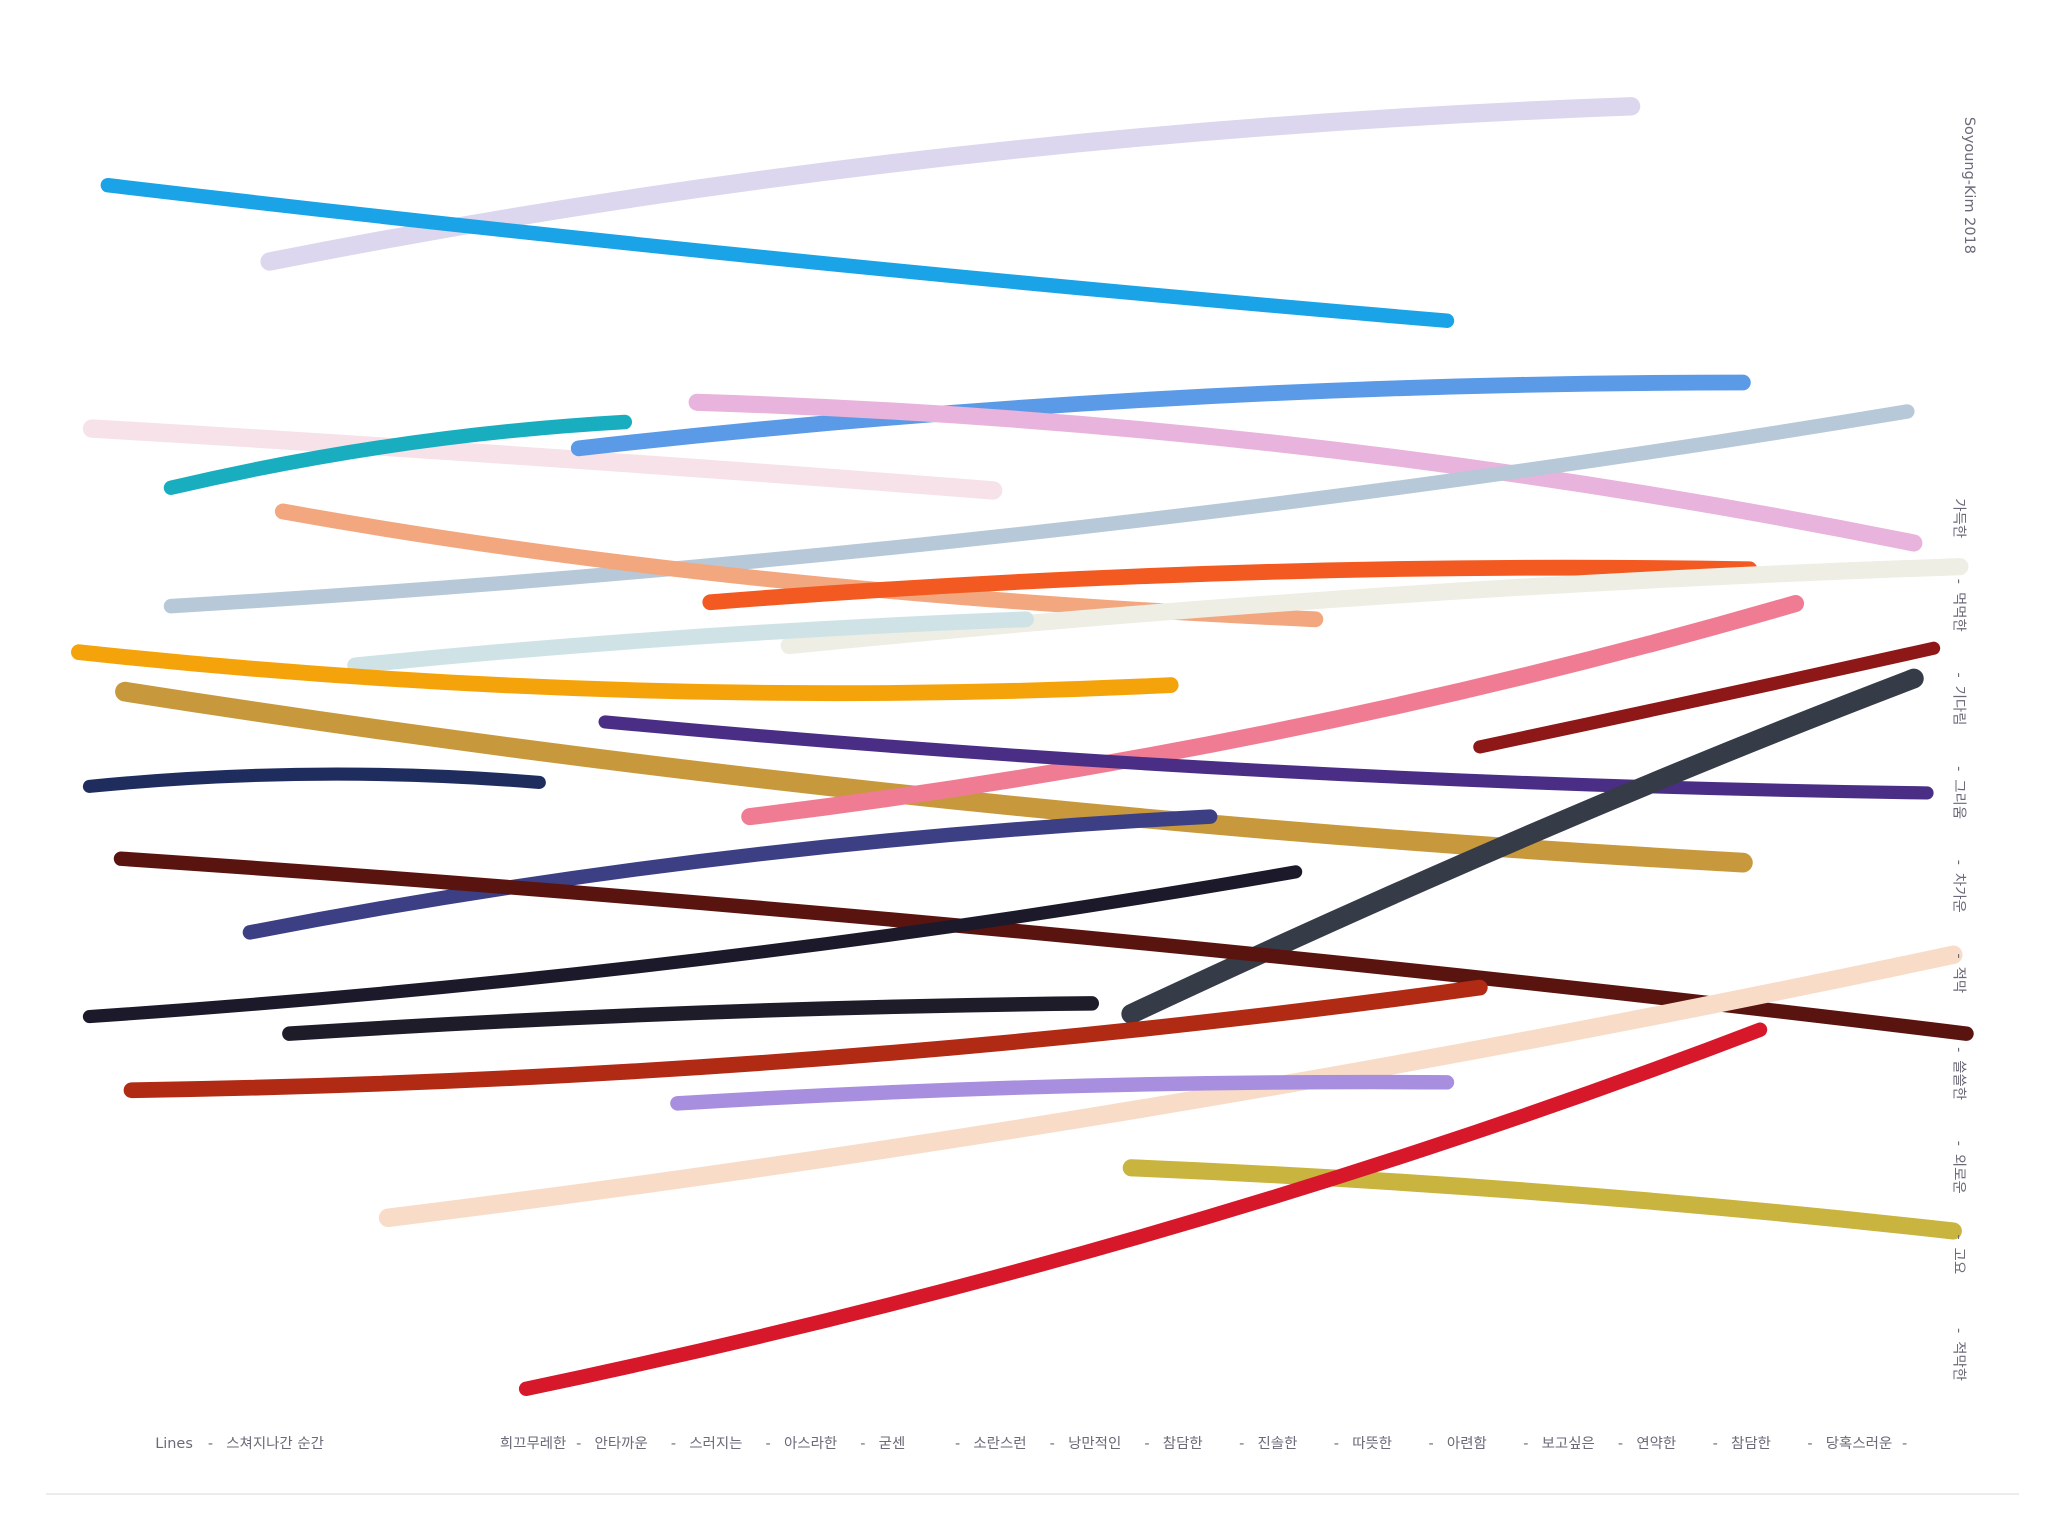 The height and width of the screenshot is (1528, 2052). Describe the element at coordinates (1959, 1361) in the screenshot. I see `side-word: 적막한` at that location.